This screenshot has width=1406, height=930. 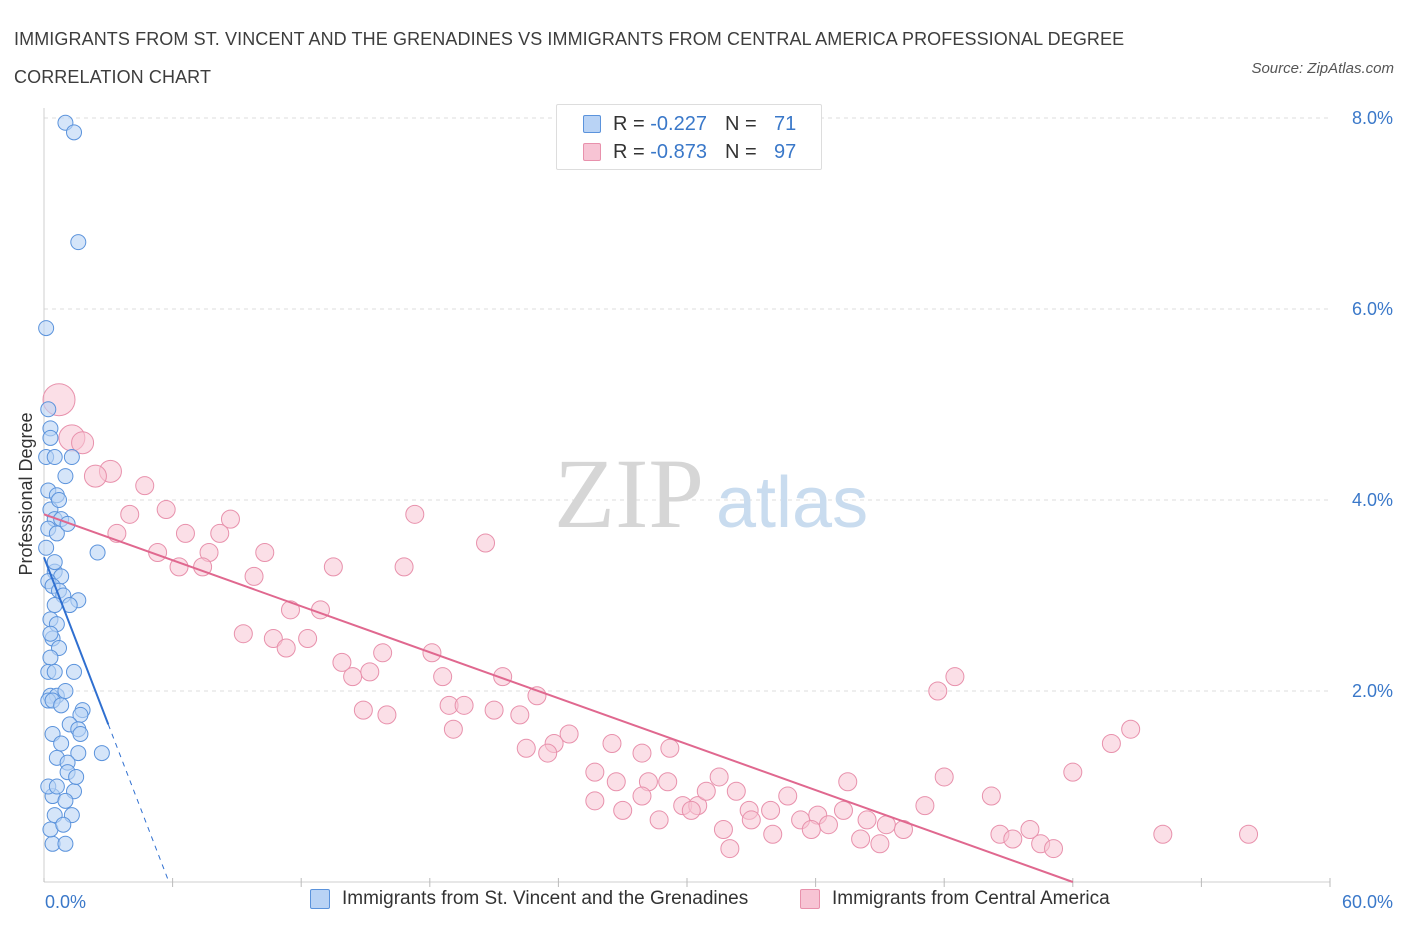 What do you see at coordinates (592, 152) in the screenshot?
I see `legend-swatch-pink` at bounding box center [592, 152].